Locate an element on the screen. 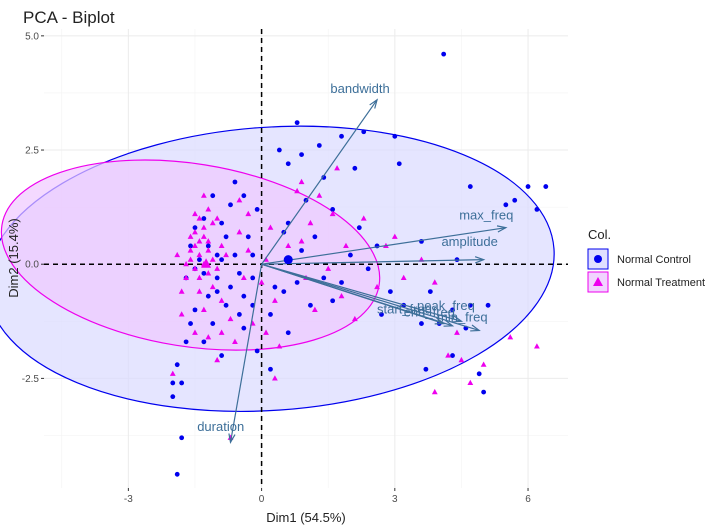 Image resolution: width=727 pixels, height=532 pixels. arrowhead-peak-freq is located at coordinates (458, 319).